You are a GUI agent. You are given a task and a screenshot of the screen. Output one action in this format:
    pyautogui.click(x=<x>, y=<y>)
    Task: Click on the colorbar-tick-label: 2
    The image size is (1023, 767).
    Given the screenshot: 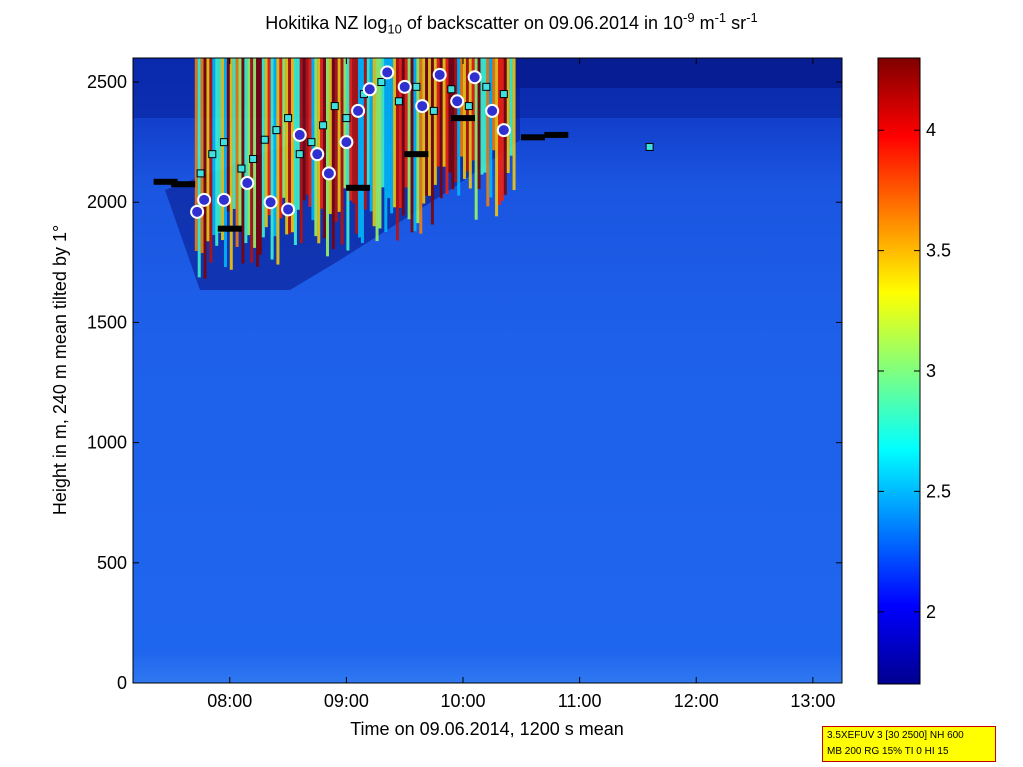 What is the action you would take?
    pyautogui.click(x=931, y=612)
    